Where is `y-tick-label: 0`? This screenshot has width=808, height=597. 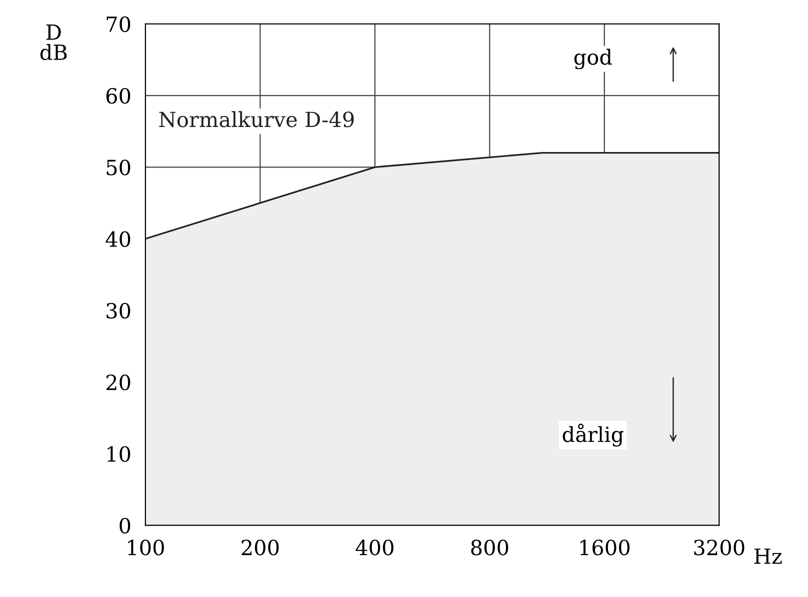 y-tick-label: 0 is located at coordinates (125, 526).